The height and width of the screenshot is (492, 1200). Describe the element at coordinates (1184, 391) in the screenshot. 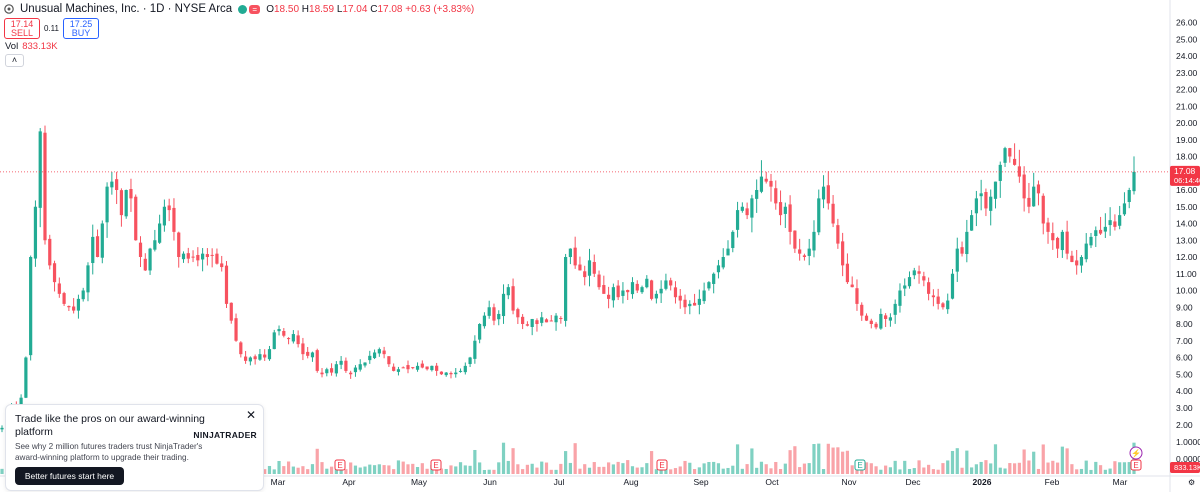

I see `price-axis-label: 4.00` at that location.